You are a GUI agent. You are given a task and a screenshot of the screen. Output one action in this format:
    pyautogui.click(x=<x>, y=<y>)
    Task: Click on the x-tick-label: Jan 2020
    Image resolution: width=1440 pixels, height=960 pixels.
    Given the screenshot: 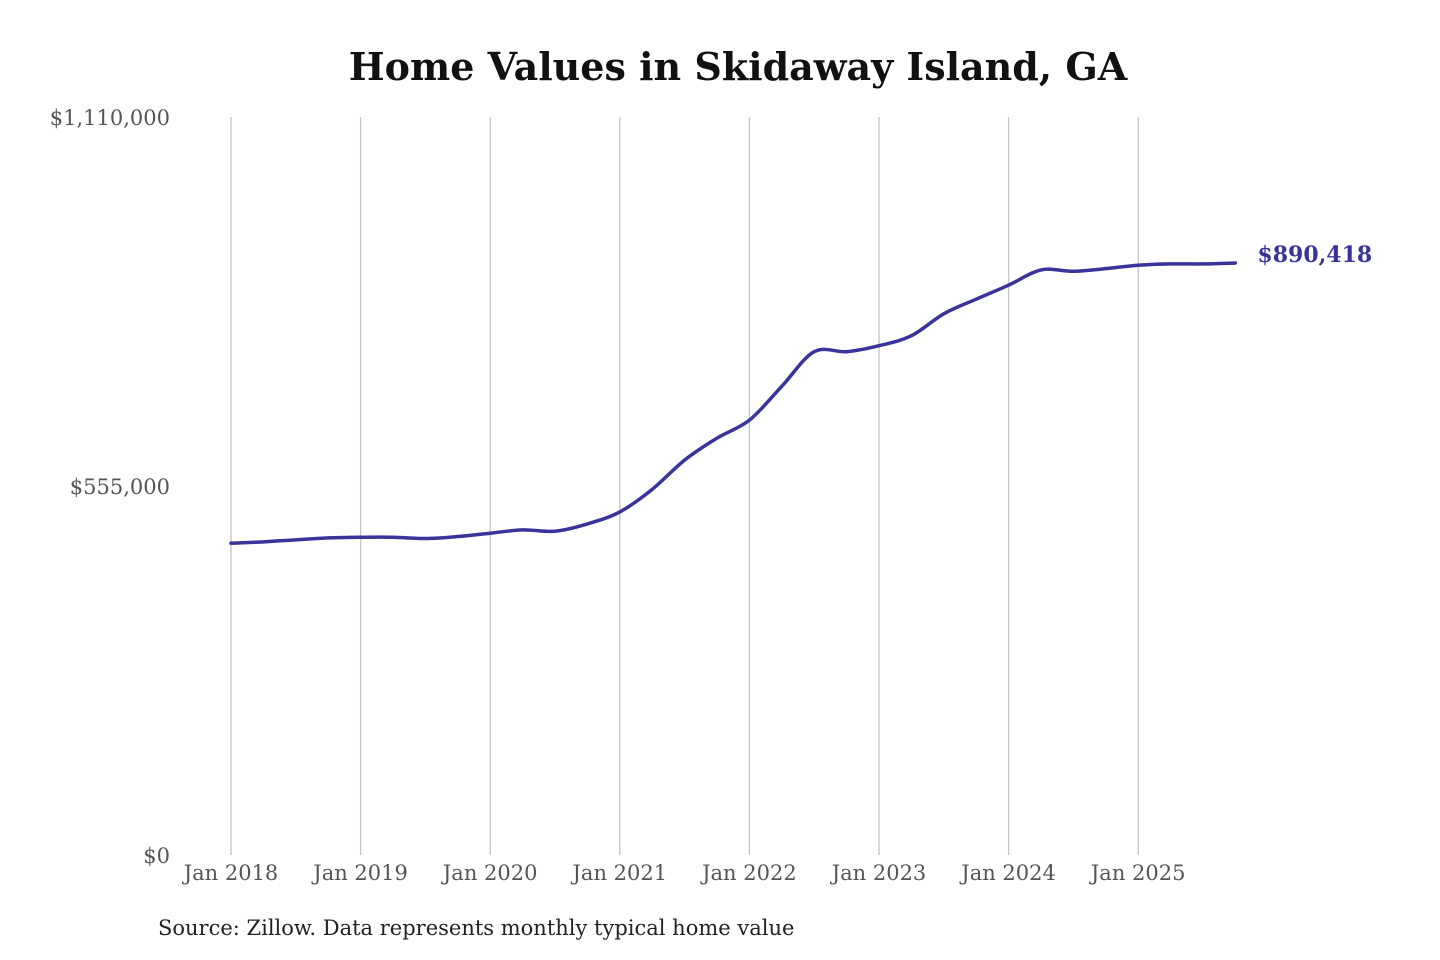 What is the action you would take?
    pyautogui.click(x=489, y=873)
    